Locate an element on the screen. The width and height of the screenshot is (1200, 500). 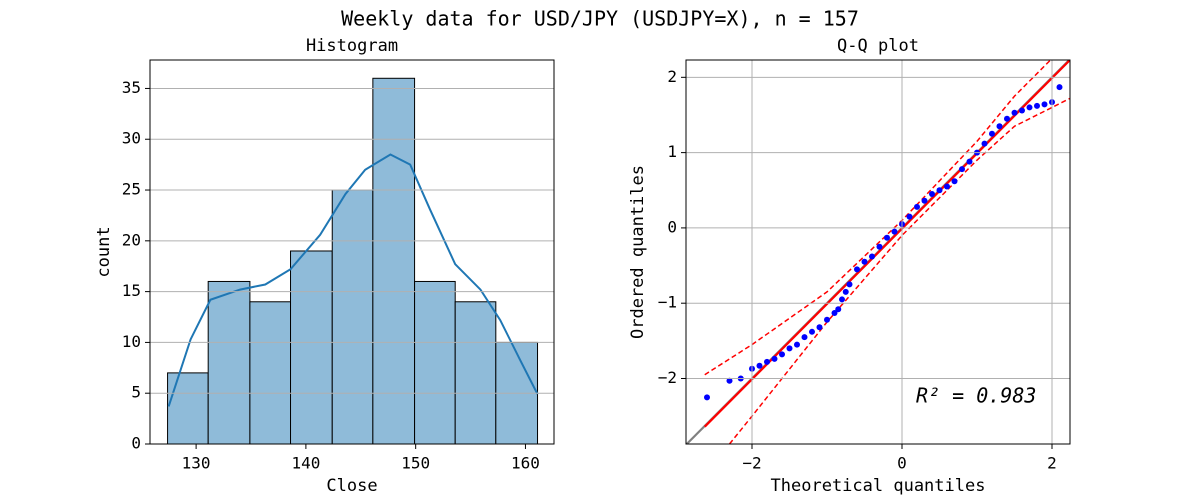
y-tick-label: −1 is located at coordinates (667, 302).